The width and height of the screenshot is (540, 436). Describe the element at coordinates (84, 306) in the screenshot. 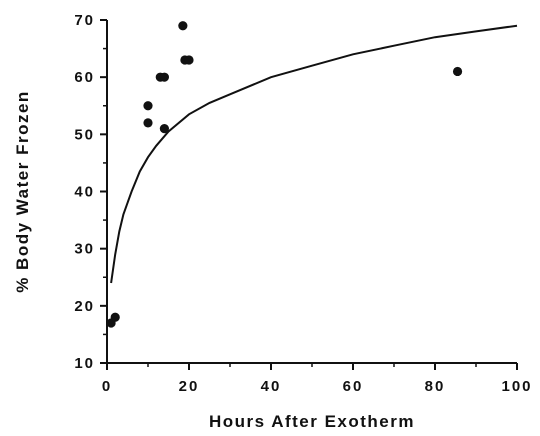

I see `y-tick-label: 20` at that location.